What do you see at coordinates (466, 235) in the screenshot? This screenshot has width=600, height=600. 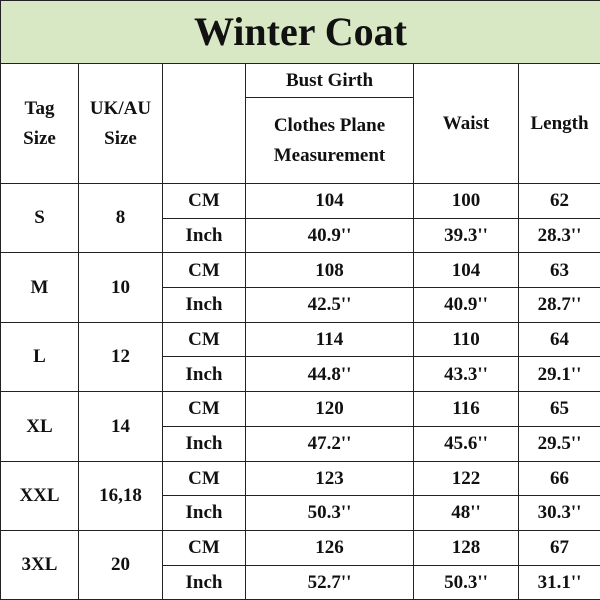 I see `inch-value: 39.3''` at bounding box center [466, 235].